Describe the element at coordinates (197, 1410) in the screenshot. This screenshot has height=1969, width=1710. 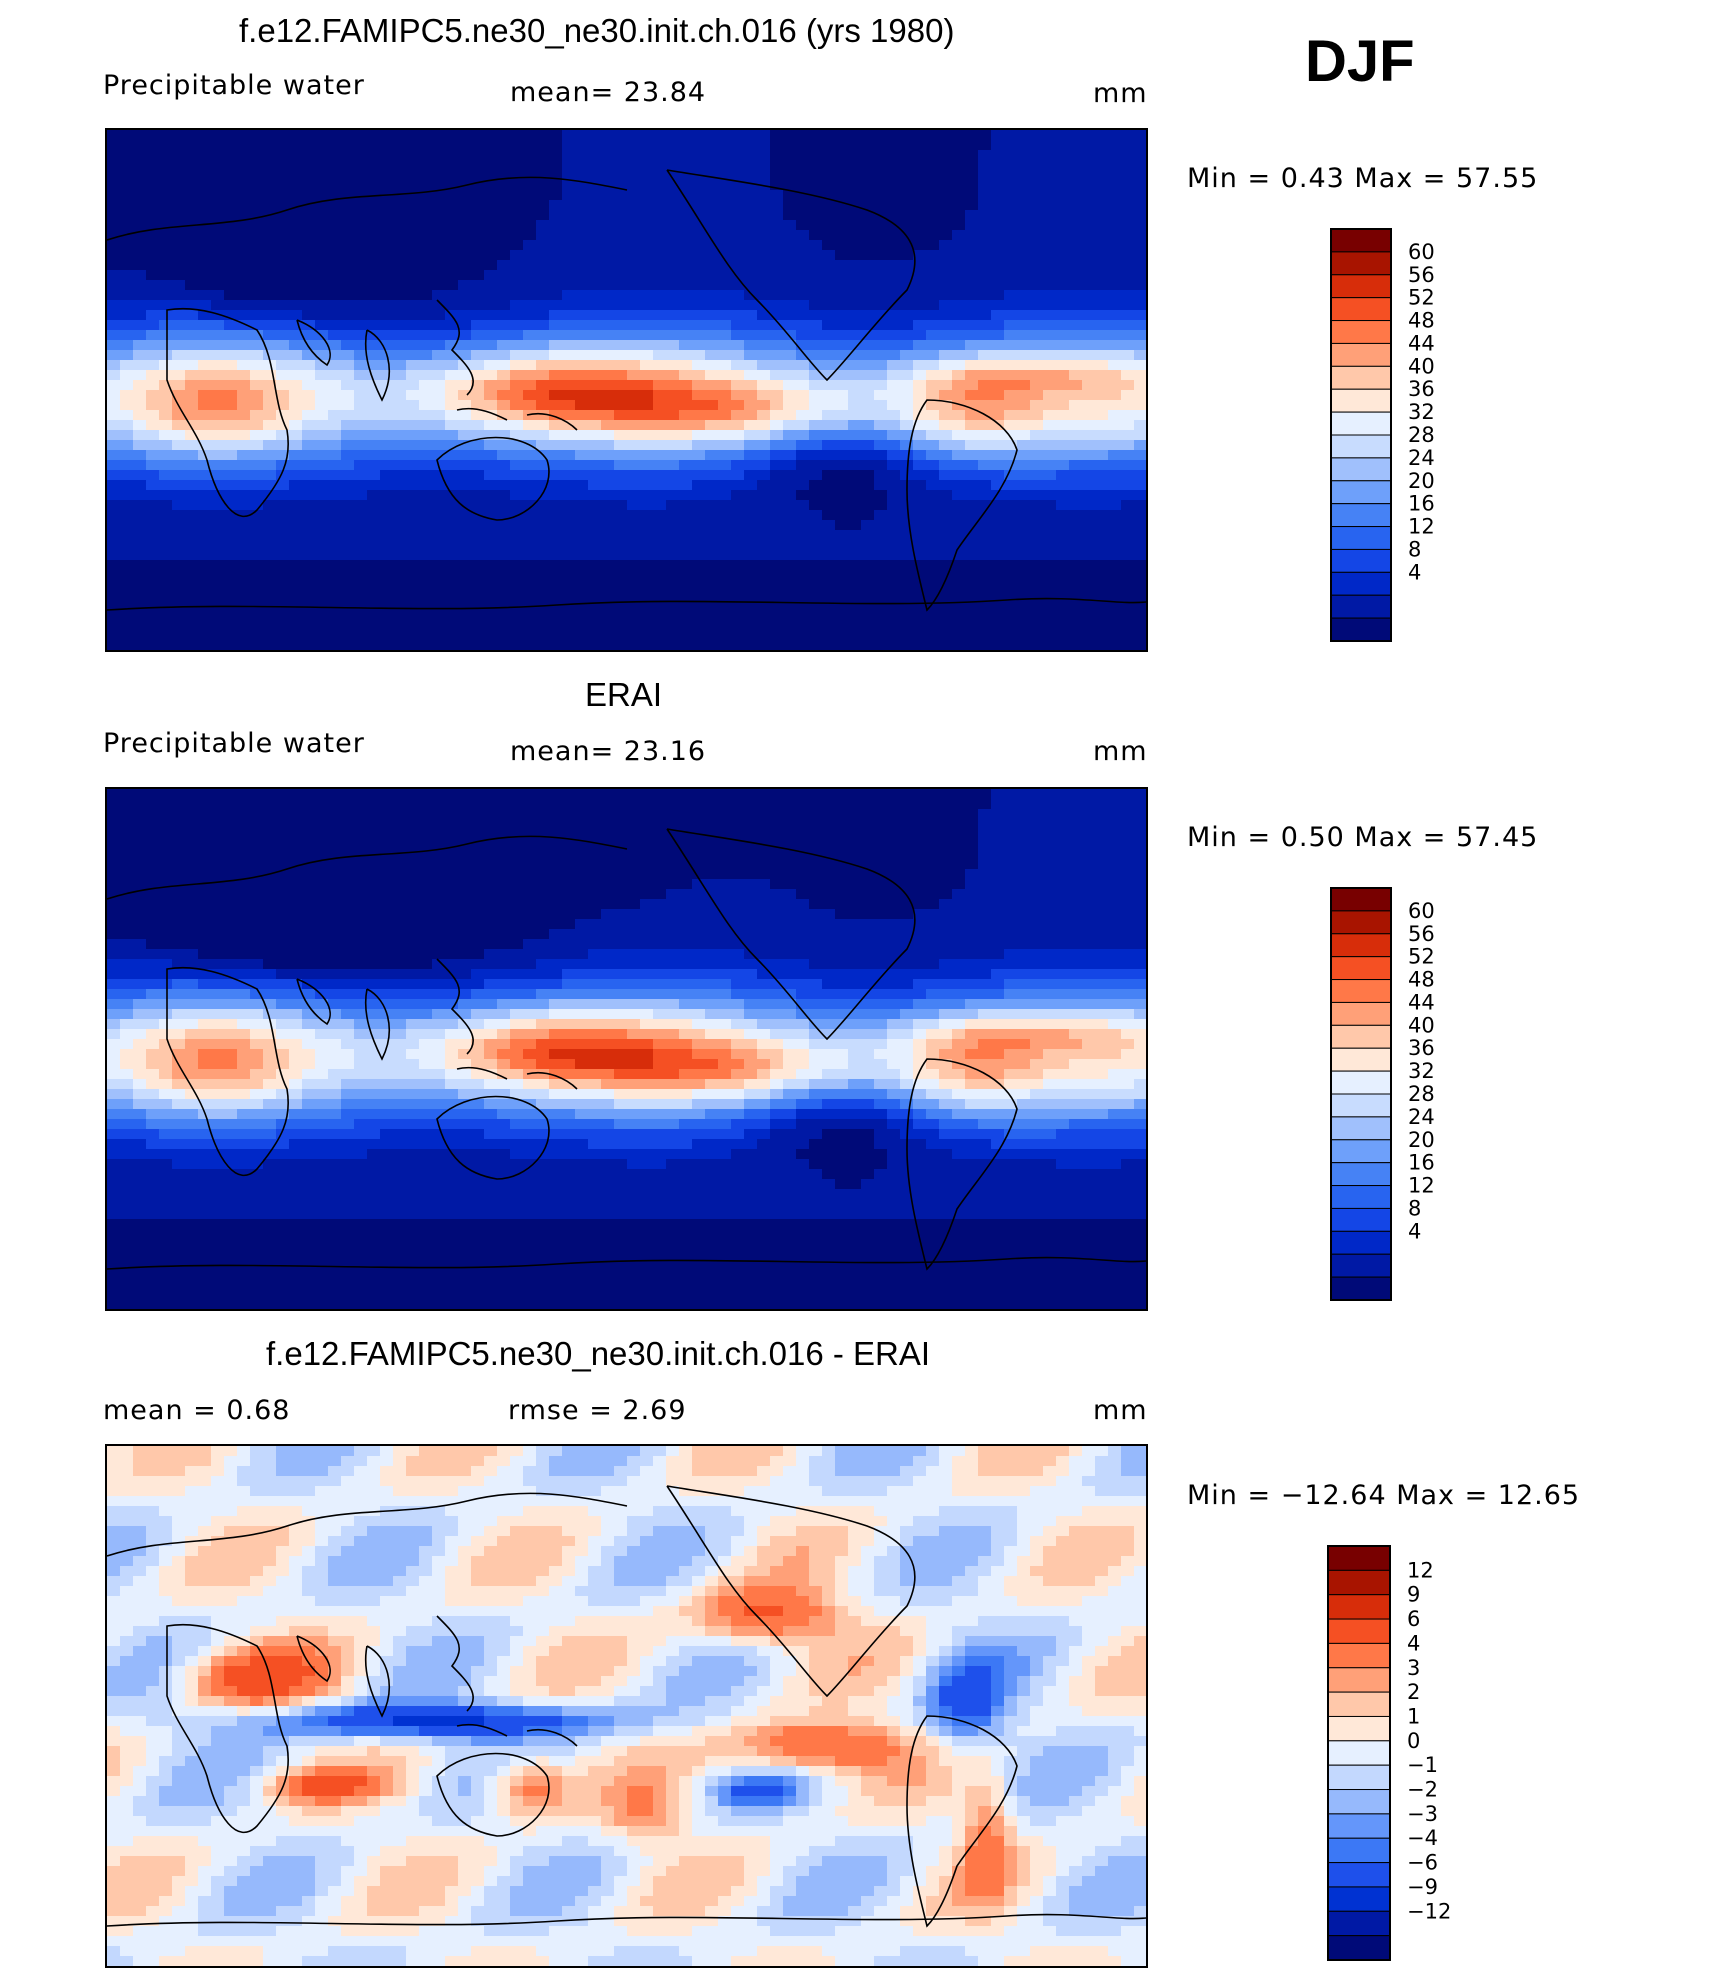
I see `panel-3-mean-label: mean = 0.68` at that location.